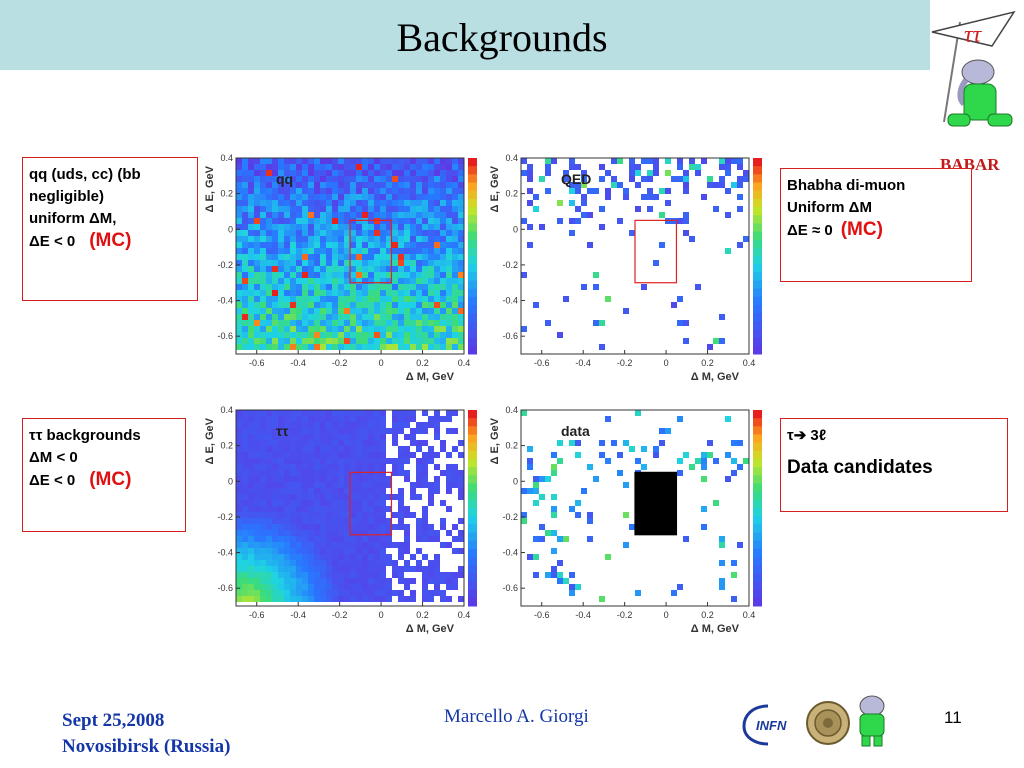 This screenshot has width=1024, height=768. I want to click on qed-line2: Uniform ΔM, so click(829, 207).